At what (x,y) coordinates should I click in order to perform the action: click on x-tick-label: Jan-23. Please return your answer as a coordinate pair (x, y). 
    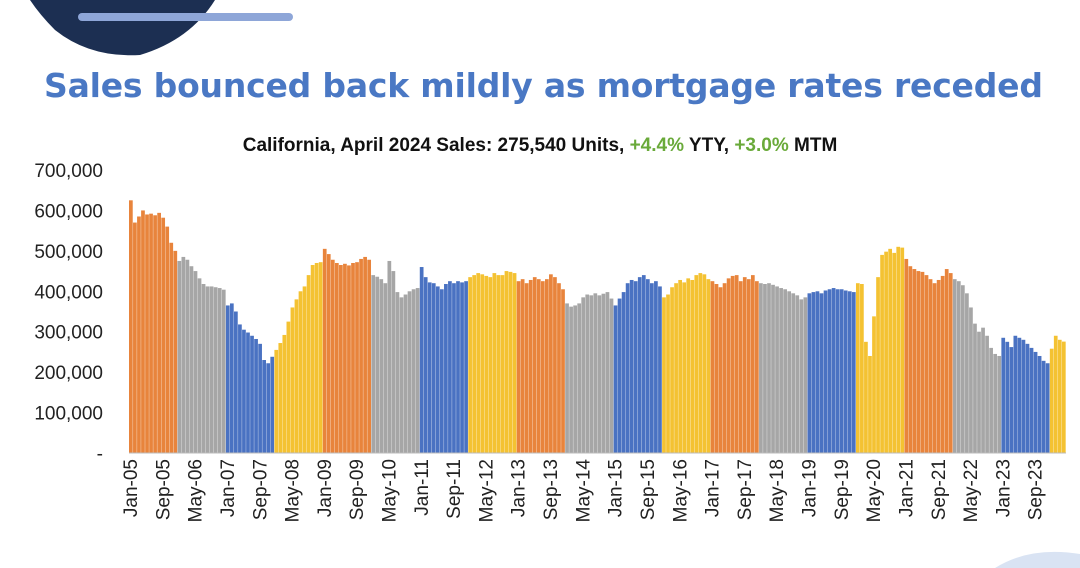
    Looking at the image, I should click on (1003, 488).